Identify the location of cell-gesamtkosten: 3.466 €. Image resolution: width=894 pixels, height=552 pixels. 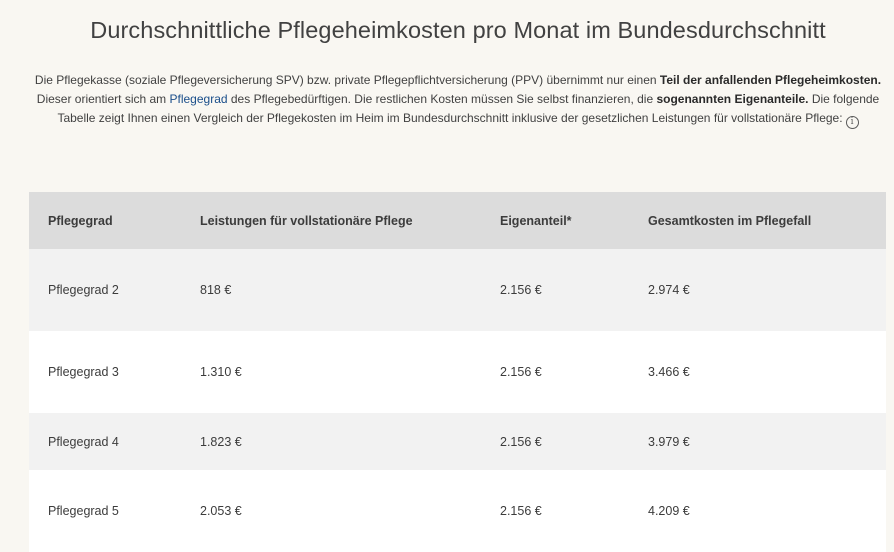
(669, 372).